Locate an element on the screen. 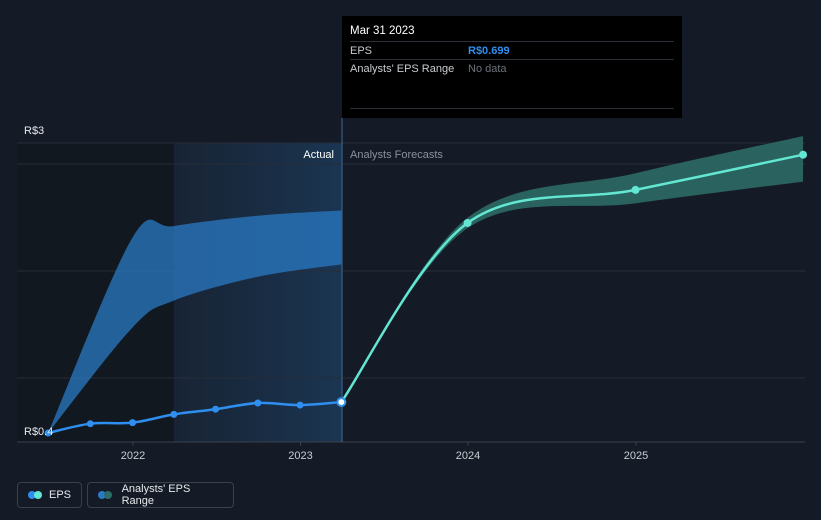 The width and height of the screenshot is (821, 520). forecast-section-label: Analysts Forecasts is located at coordinates (396, 155).